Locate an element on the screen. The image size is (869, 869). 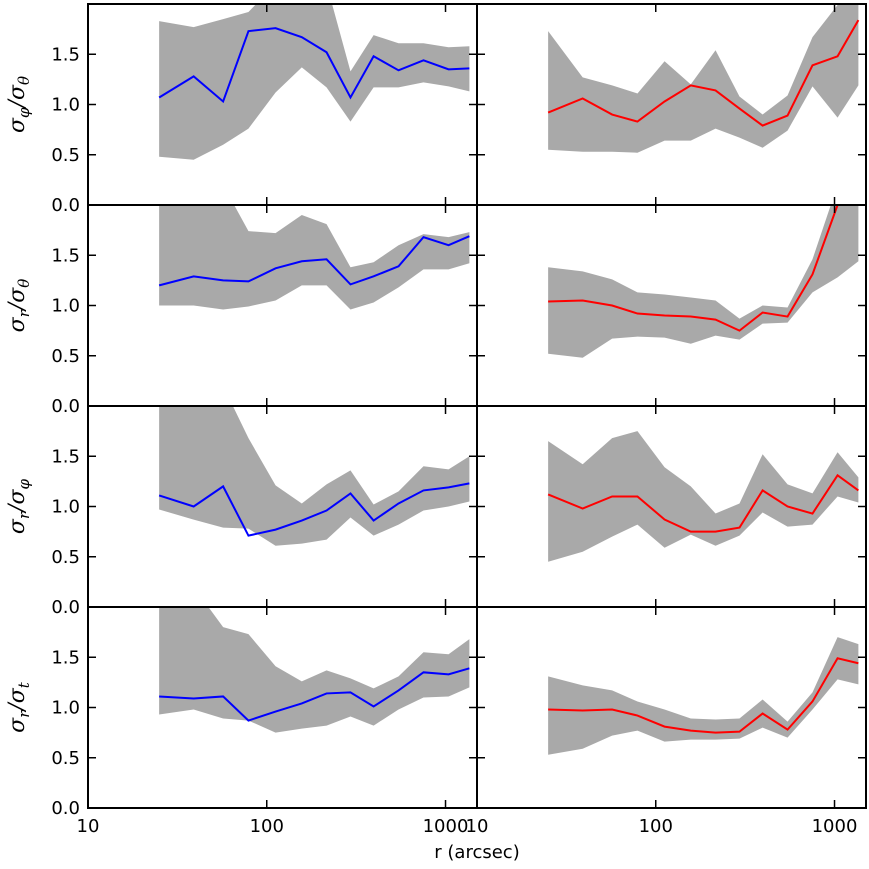
y-axis-label: σr​/σθ​ is located at coordinates (19, 306).